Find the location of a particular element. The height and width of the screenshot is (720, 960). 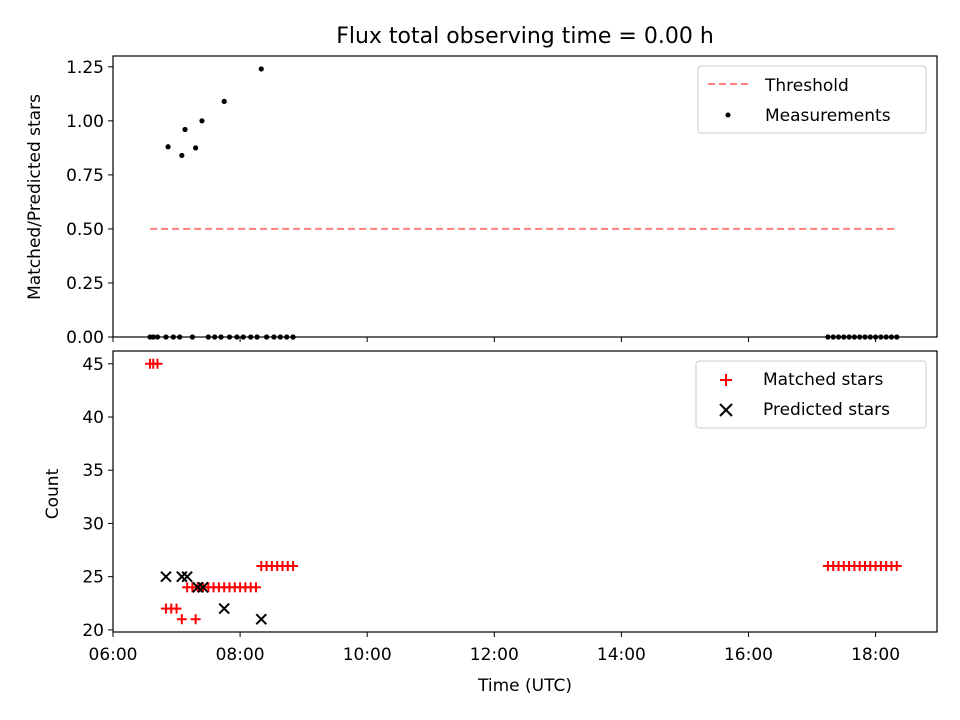

bottom-ylabel: Count is located at coordinates (53, 493).